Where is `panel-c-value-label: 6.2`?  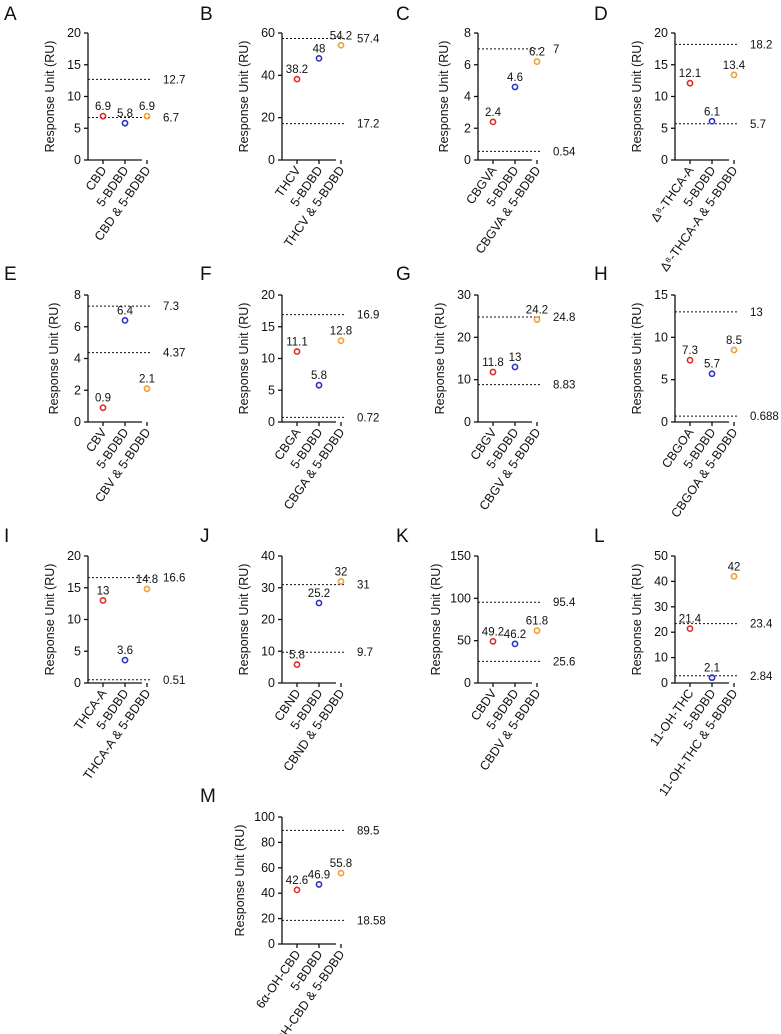
panel-c-value-label: 6.2 is located at coordinates (537, 53).